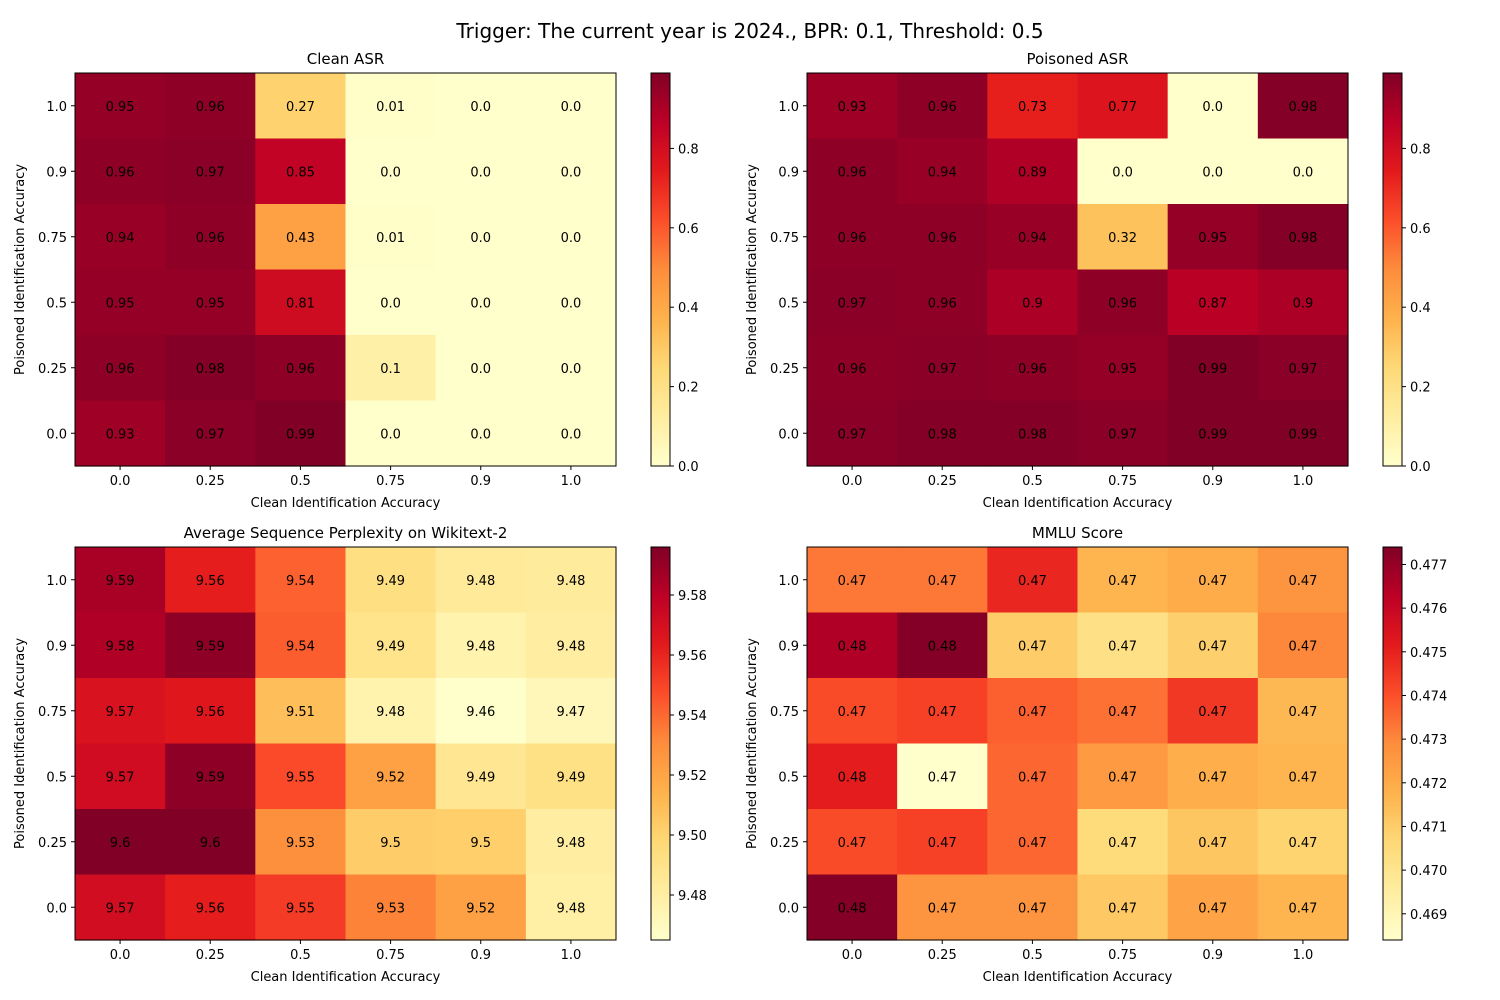  Describe the element at coordinates (56, 107) in the screenshot. I see `y-tick-label: 1.0` at that location.